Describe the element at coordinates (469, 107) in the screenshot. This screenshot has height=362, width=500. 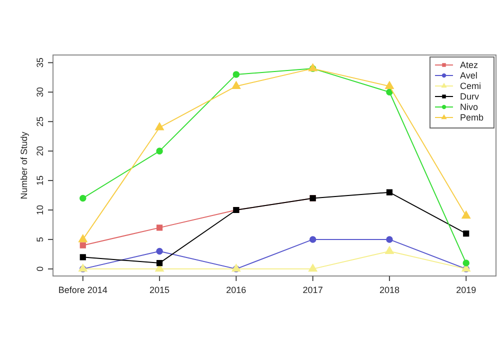
I see `legend-label: Nivo` at that location.